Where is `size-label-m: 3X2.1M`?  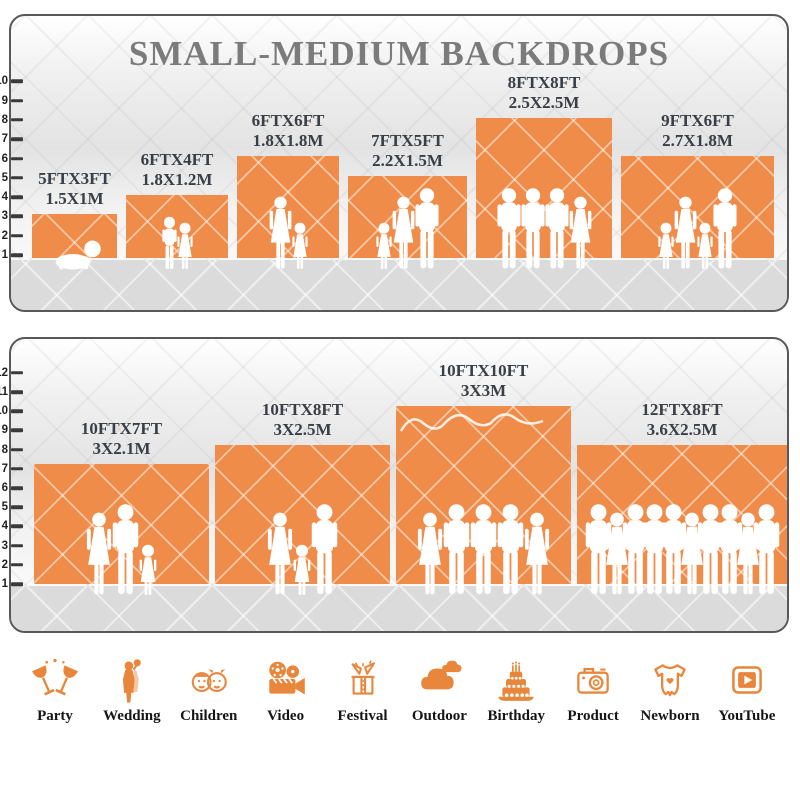
size-label-m: 3X2.1M is located at coordinates (121, 448).